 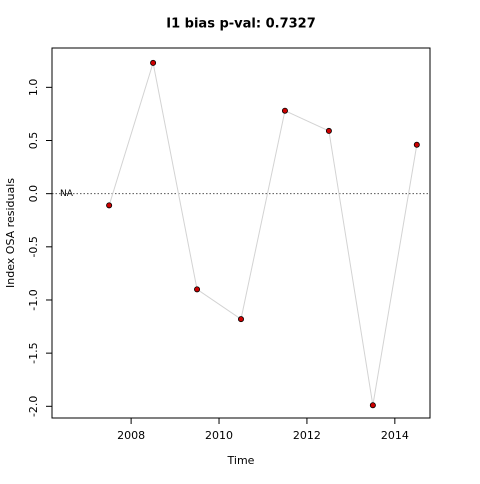 What do you see at coordinates (131, 435) in the screenshot?
I see `x-tick-label: 2008` at bounding box center [131, 435].